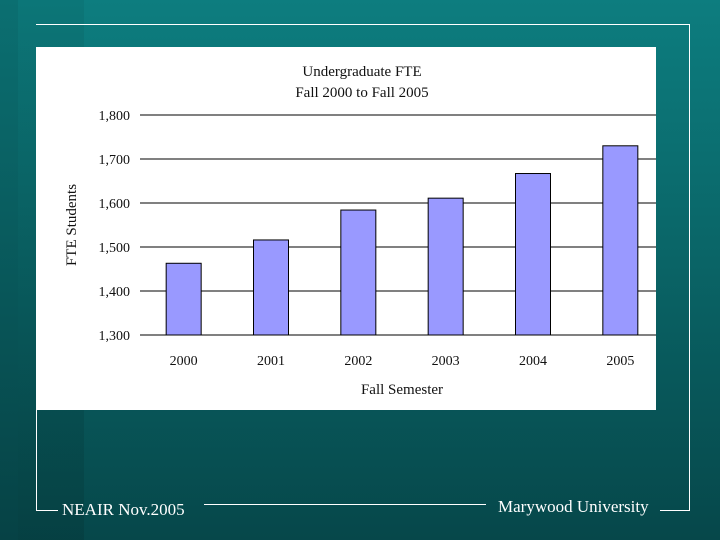 The width and height of the screenshot is (720, 540). What do you see at coordinates (115, 292) in the screenshot?
I see `y-tick-label: 1,400` at bounding box center [115, 292].